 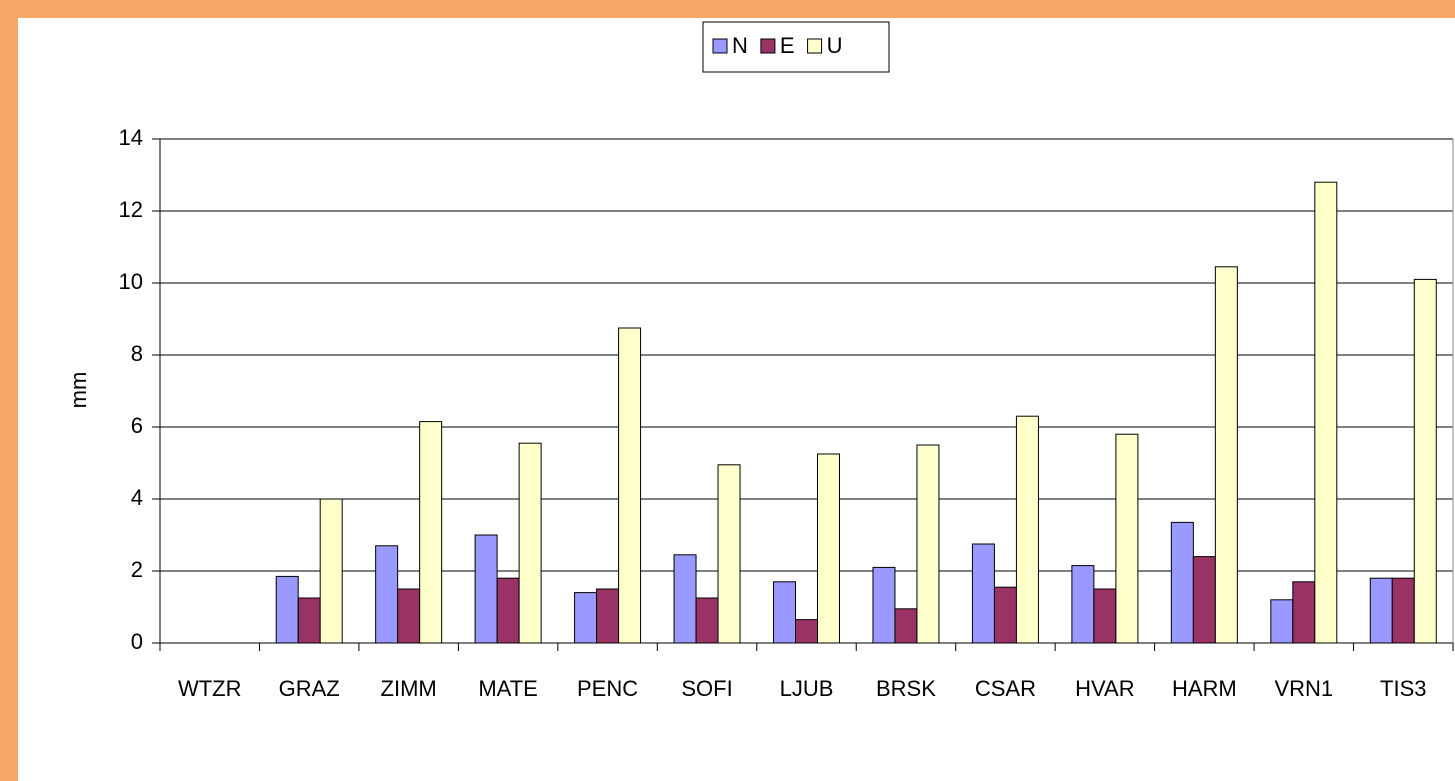 What do you see at coordinates (409, 688) in the screenshot?
I see `x-tick-label: ZIMM` at bounding box center [409, 688].